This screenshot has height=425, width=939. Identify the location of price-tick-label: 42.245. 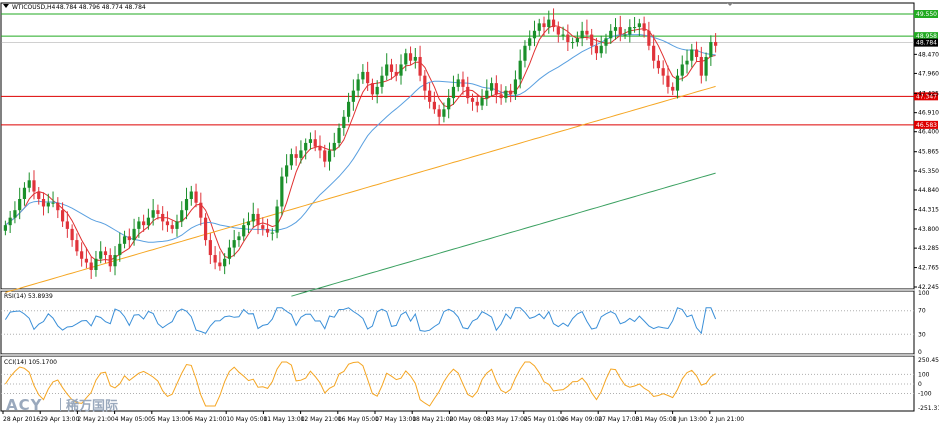
(928, 287).